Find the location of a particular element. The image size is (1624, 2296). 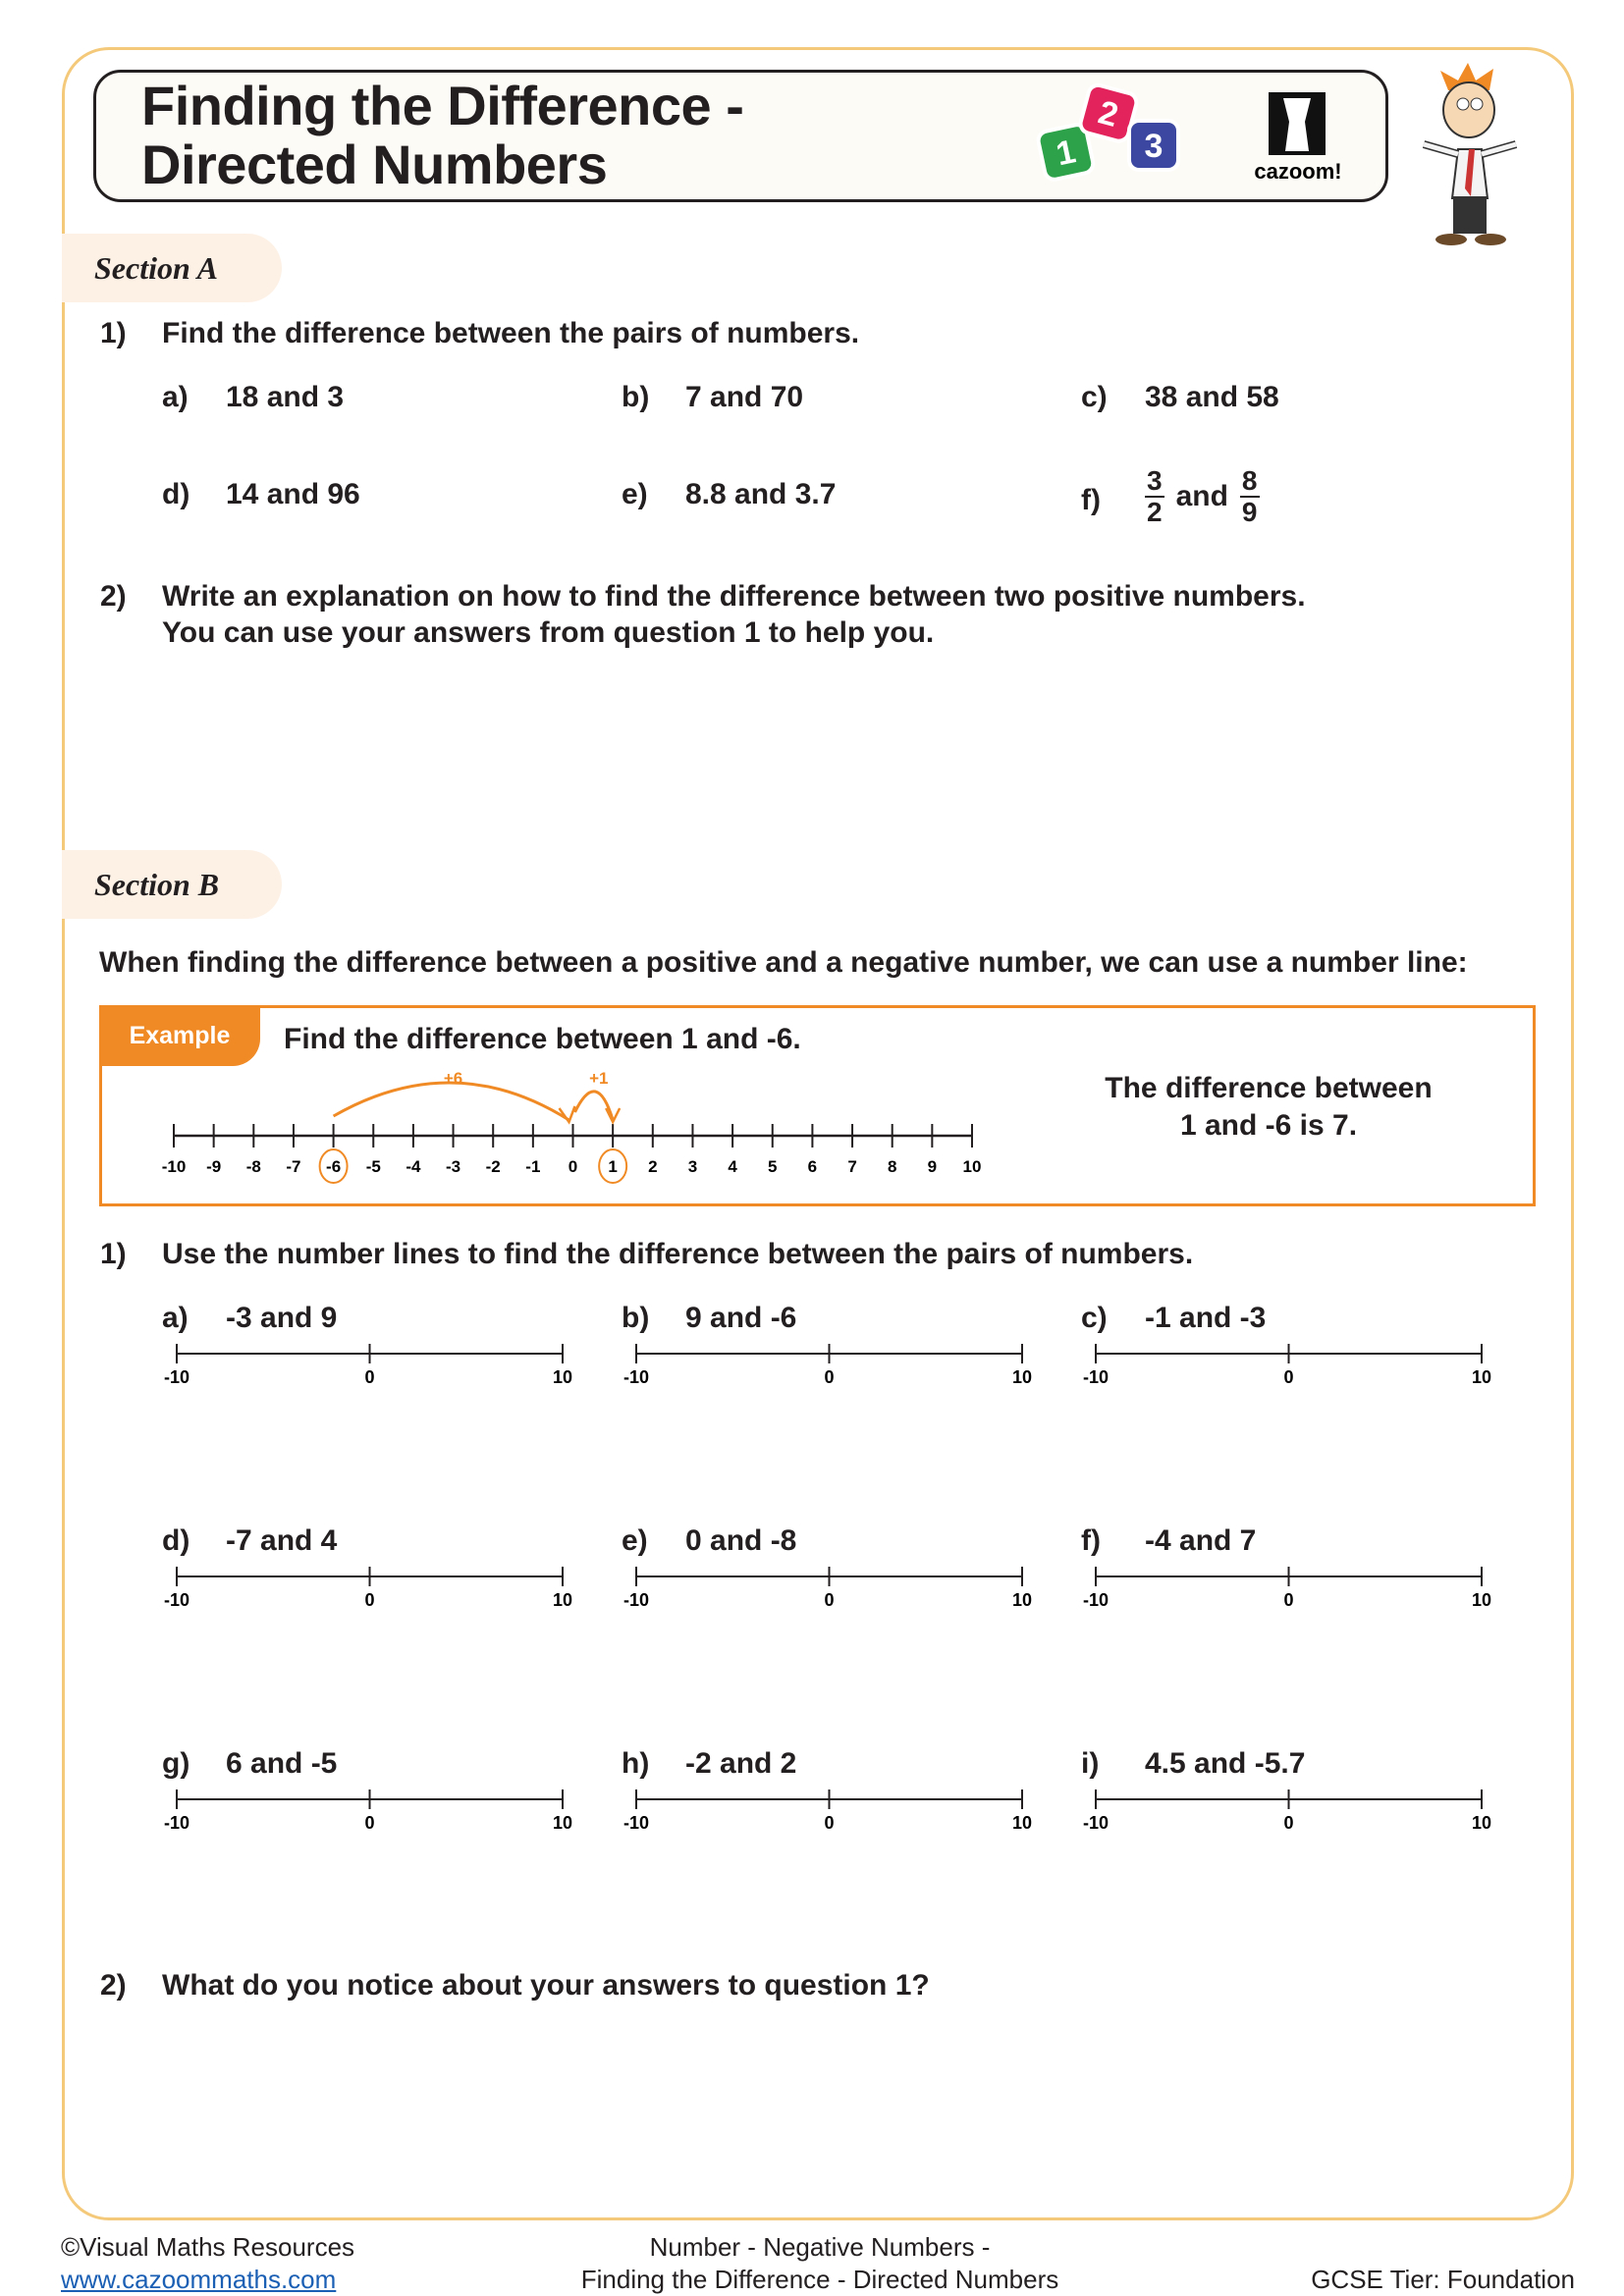

b-q1-item-label: e) is located at coordinates (635, 1541).